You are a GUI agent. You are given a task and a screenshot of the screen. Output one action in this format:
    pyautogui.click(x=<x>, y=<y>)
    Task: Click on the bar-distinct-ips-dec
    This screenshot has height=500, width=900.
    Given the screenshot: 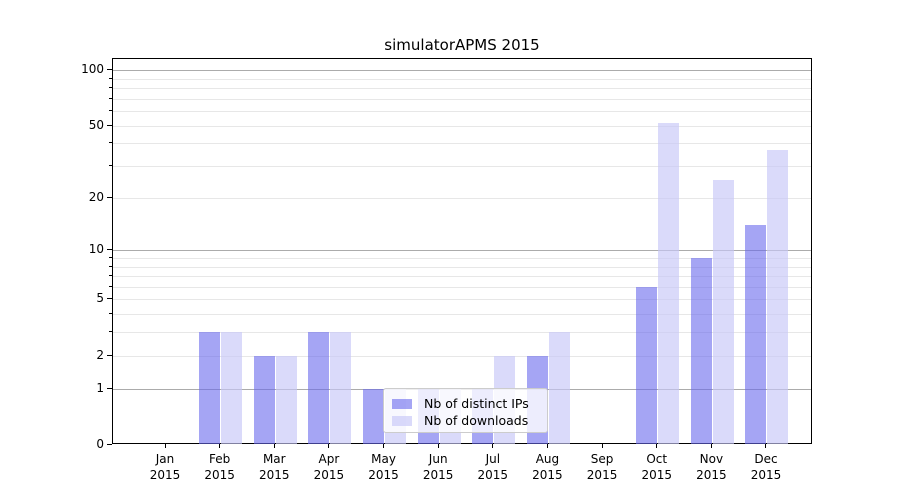 What is the action you would take?
    pyautogui.click(x=756, y=334)
    